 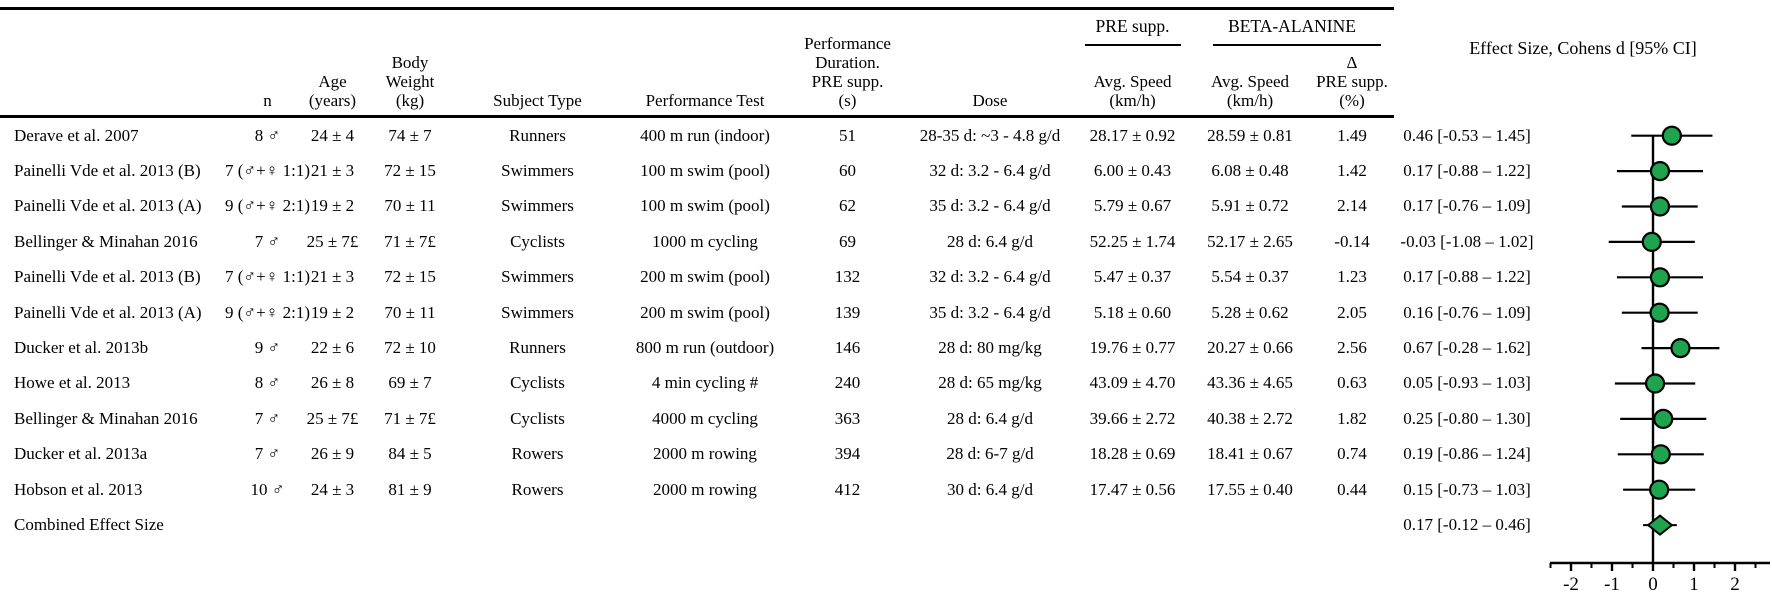 I want to click on cell-duration: 132, so click(x=847, y=277).